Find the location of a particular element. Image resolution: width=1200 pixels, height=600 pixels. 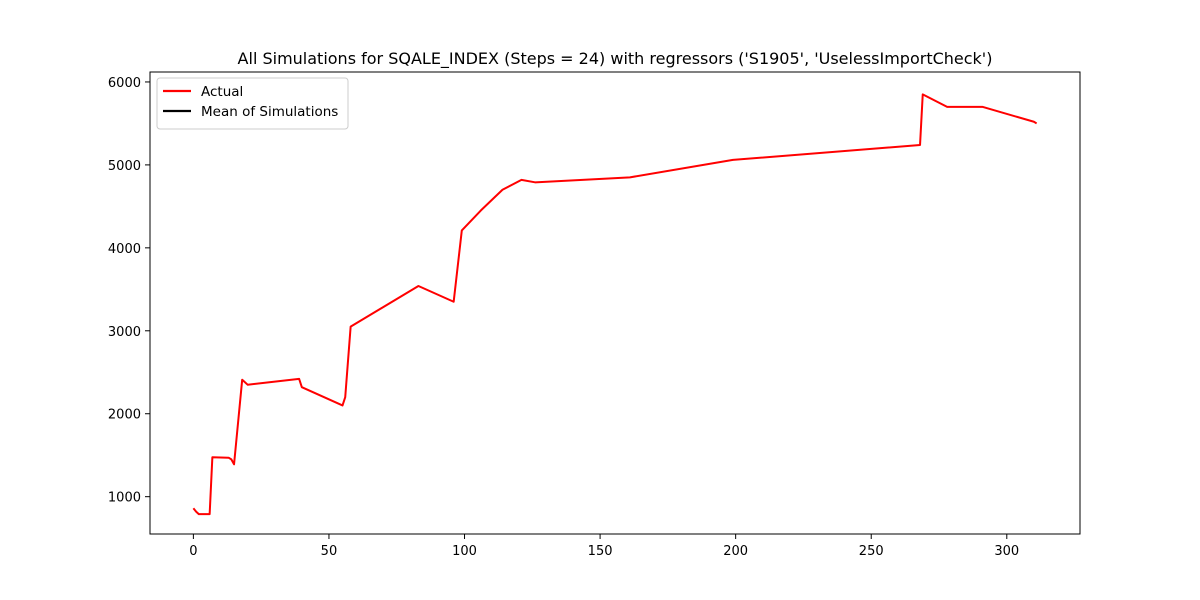

x-tick-label: 150 is located at coordinates (600, 551).